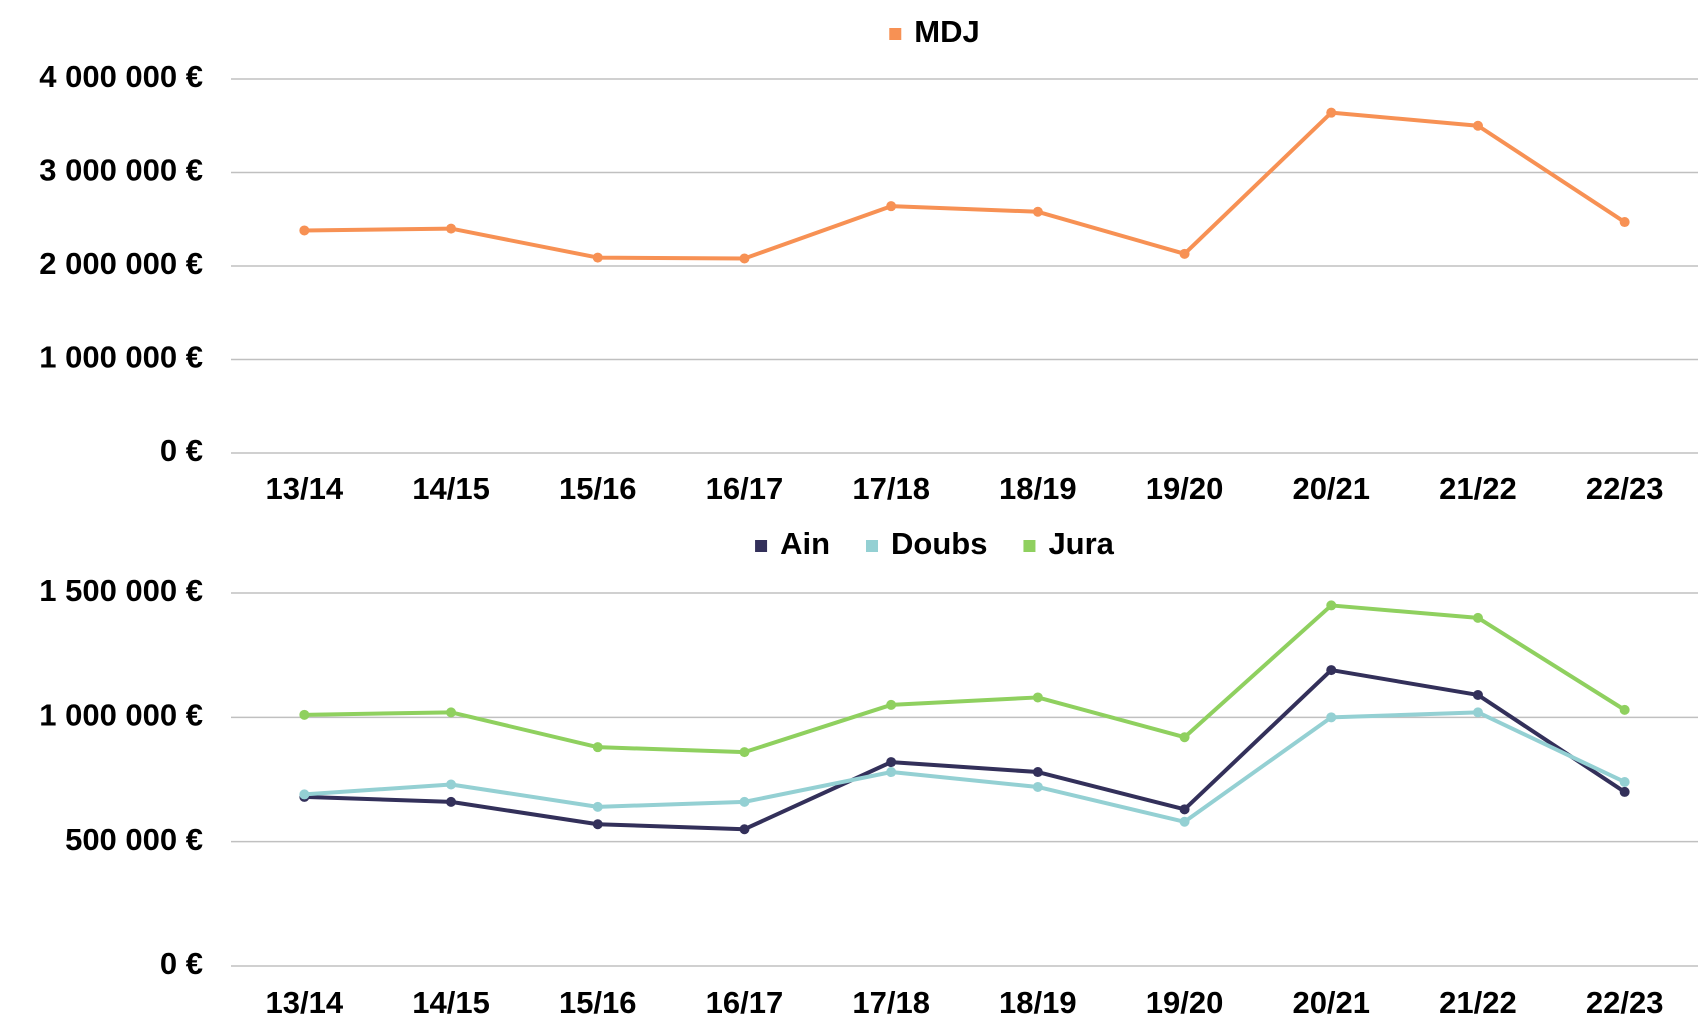 The width and height of the screenshot is (1698, 1022). I want to click on legend-label: Jura, so click(1081, 543).